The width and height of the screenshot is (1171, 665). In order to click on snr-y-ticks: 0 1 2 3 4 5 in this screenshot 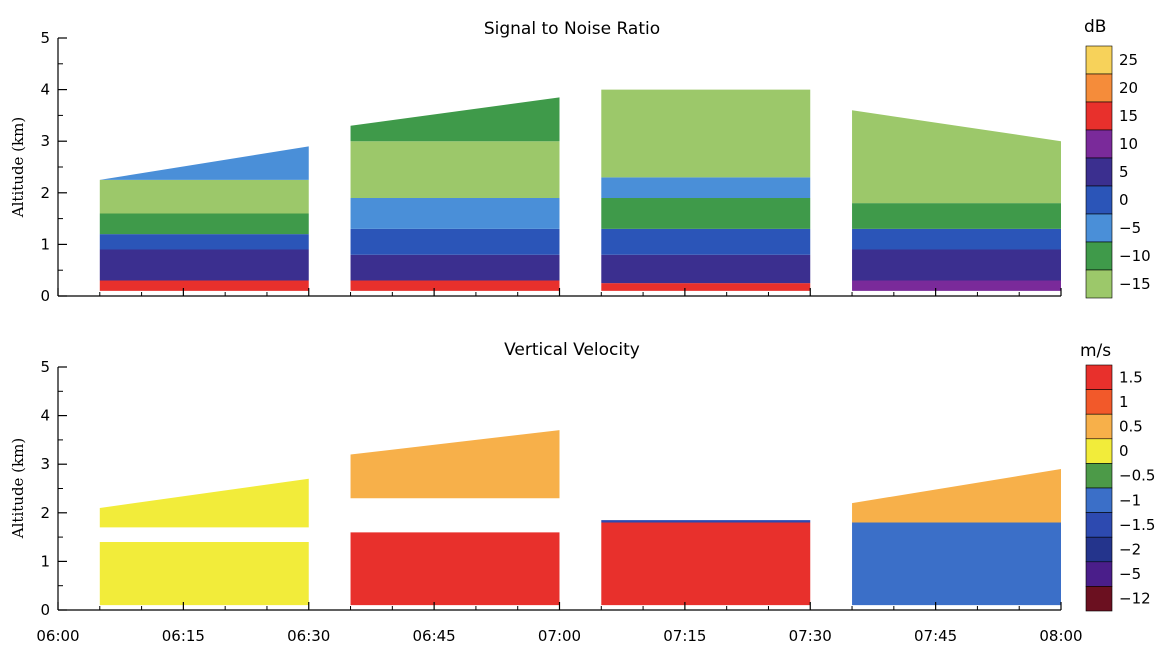, I will do `click(53, 167)`.